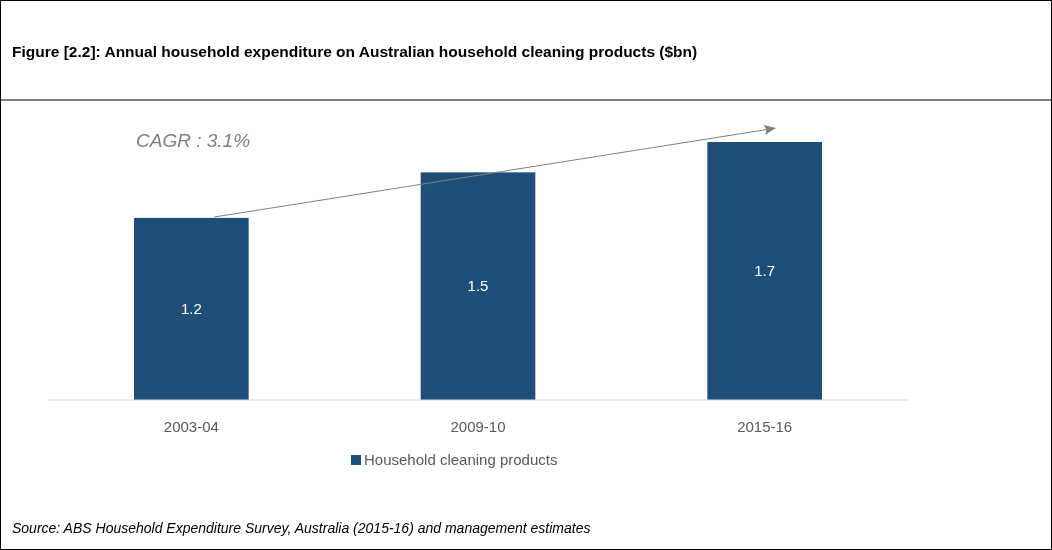 This screenshot has width=1052, height=550. What do you see at coordinates (765, 426) in the screenshot?
I see `x-tick-label: 2015-16` at bounding box center [765, 426].